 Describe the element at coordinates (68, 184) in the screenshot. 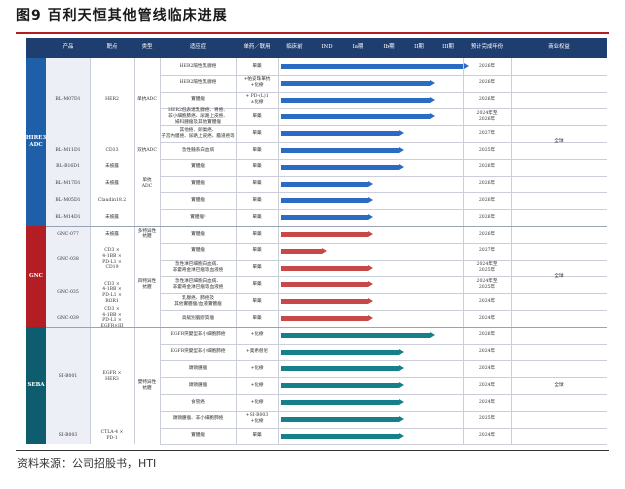

I see `product-code: BL-M17D1` at that location.